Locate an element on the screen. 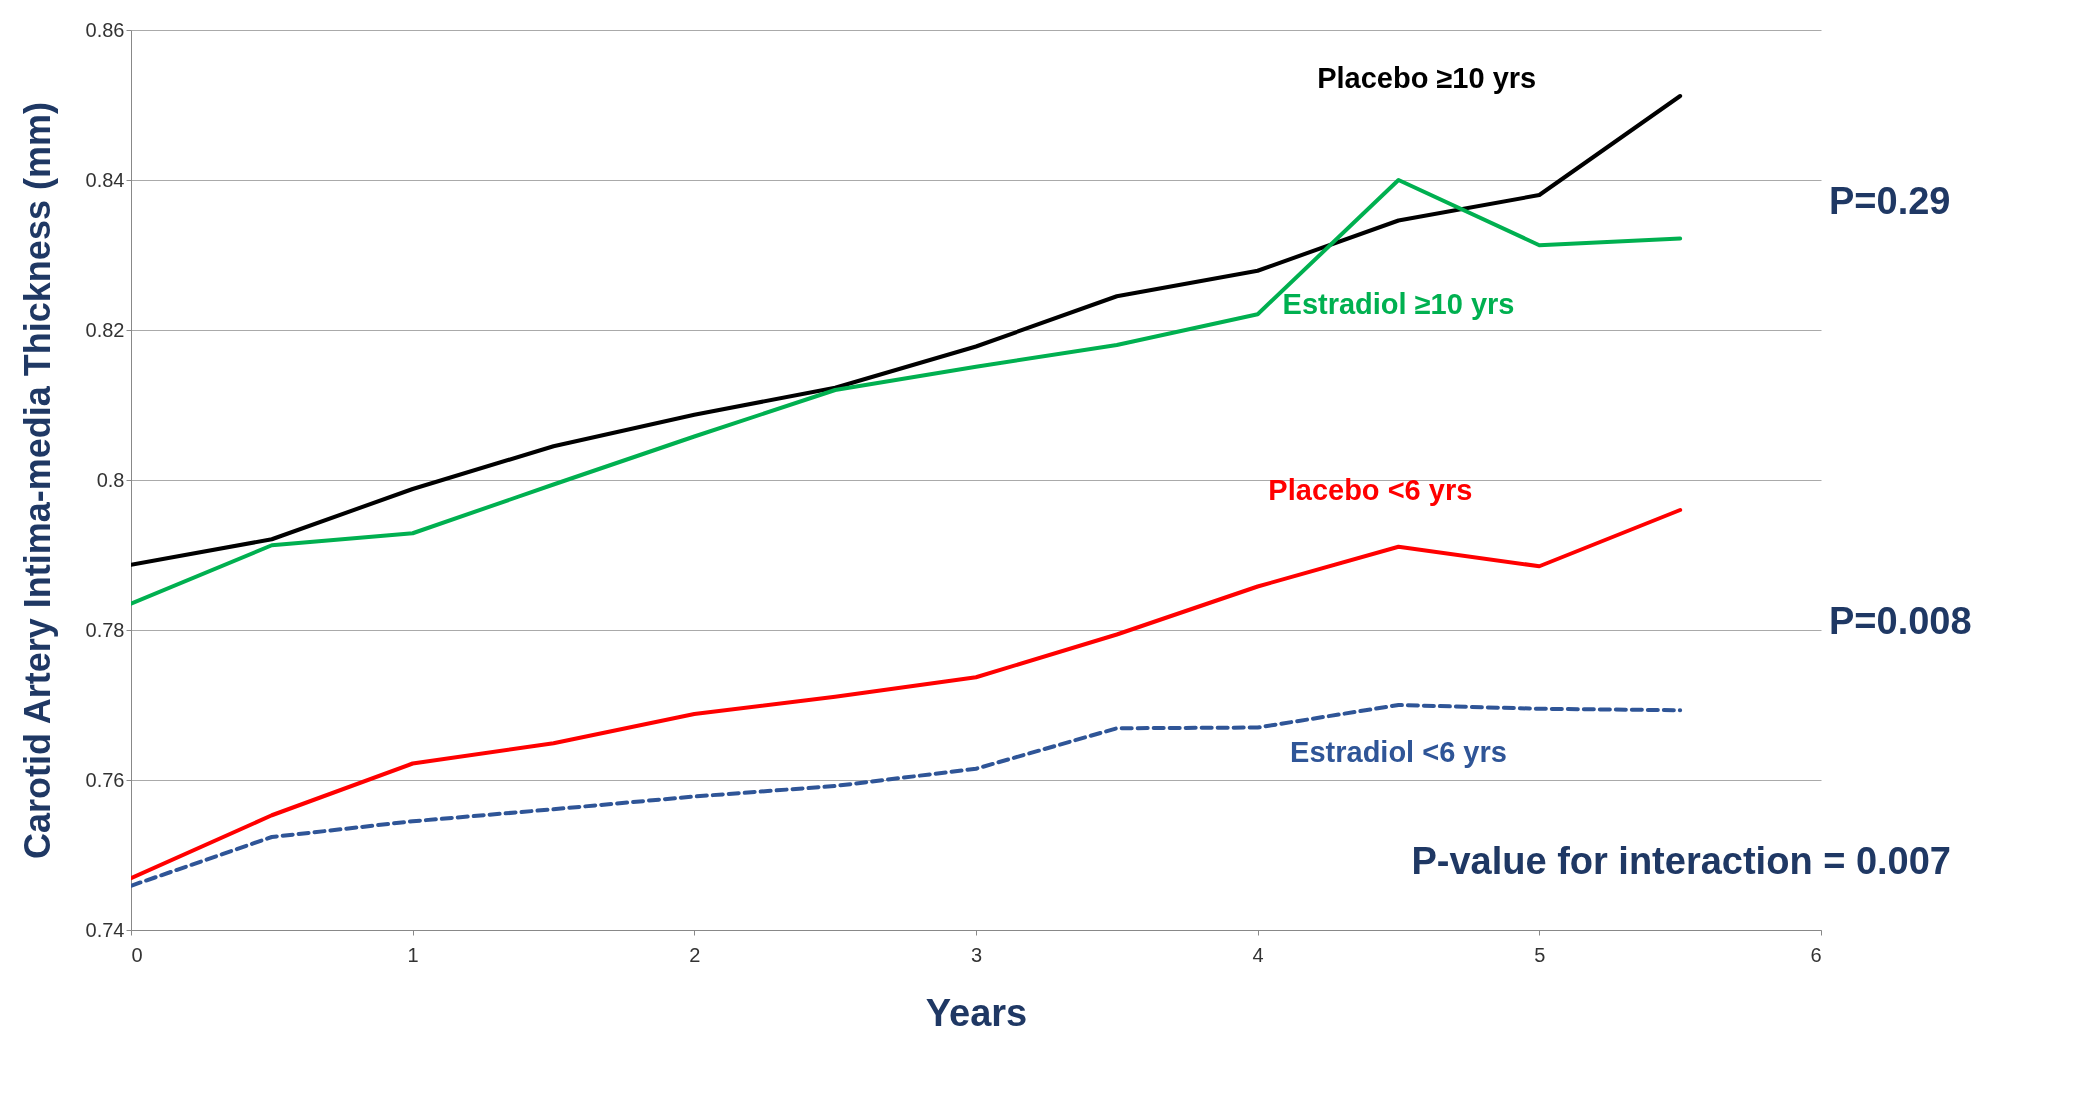 The width and height of the screenshot is (2075, 1106). y-tick-label: 0.8 is located at coordinates (110, 479).